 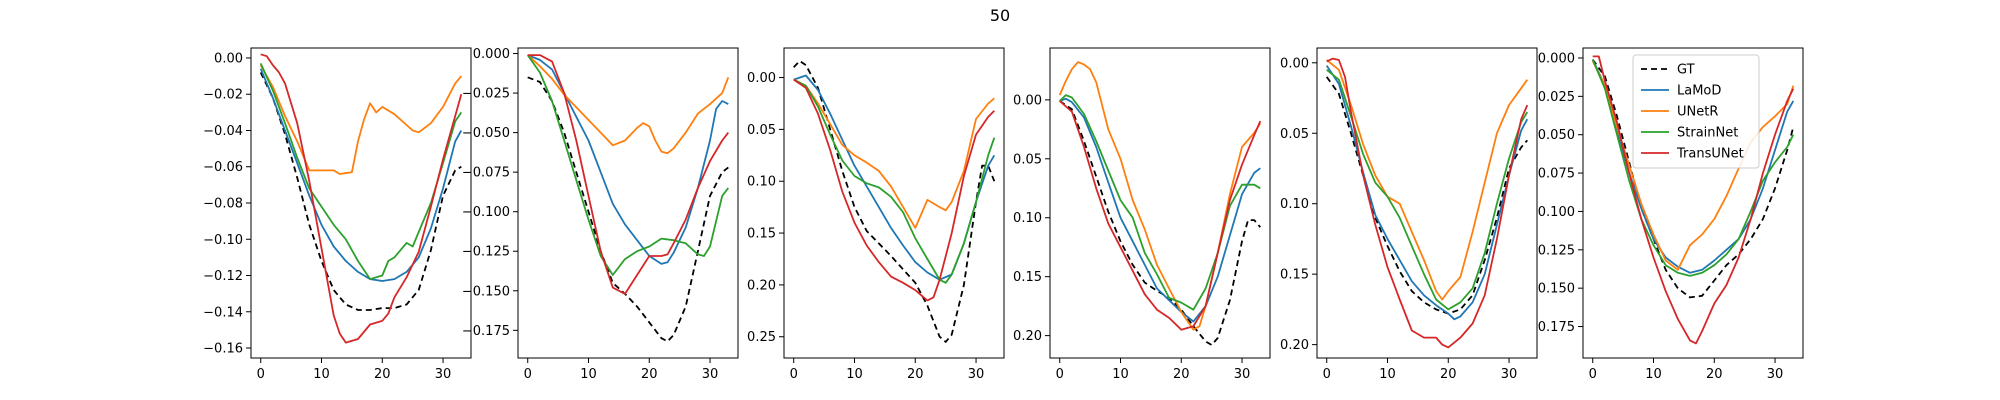 What do you see at coordinates (1556, 97) in the screenshot?
I see `y-tick-label: 0.025` at bounding box center [1556, 97].